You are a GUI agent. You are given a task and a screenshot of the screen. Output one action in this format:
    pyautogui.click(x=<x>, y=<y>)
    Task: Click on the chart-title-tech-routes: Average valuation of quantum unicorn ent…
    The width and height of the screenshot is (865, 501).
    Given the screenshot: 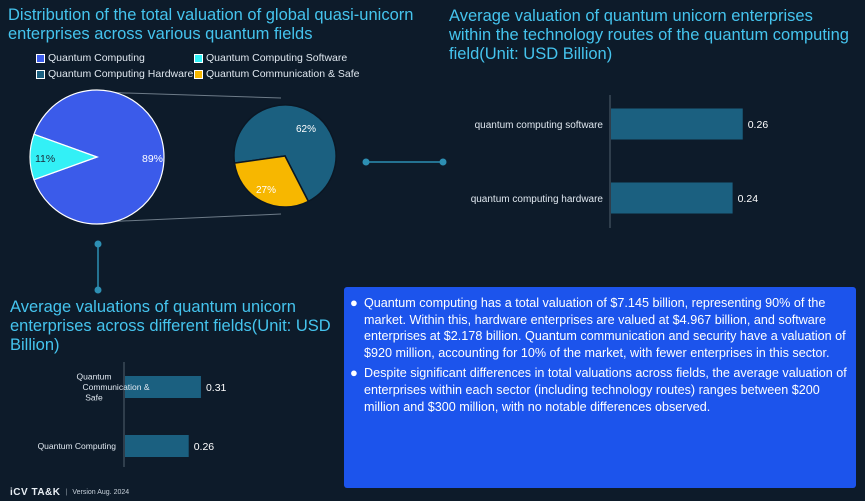 What is the action you would take?
    pyautogui.click(x=649, y=35)
    